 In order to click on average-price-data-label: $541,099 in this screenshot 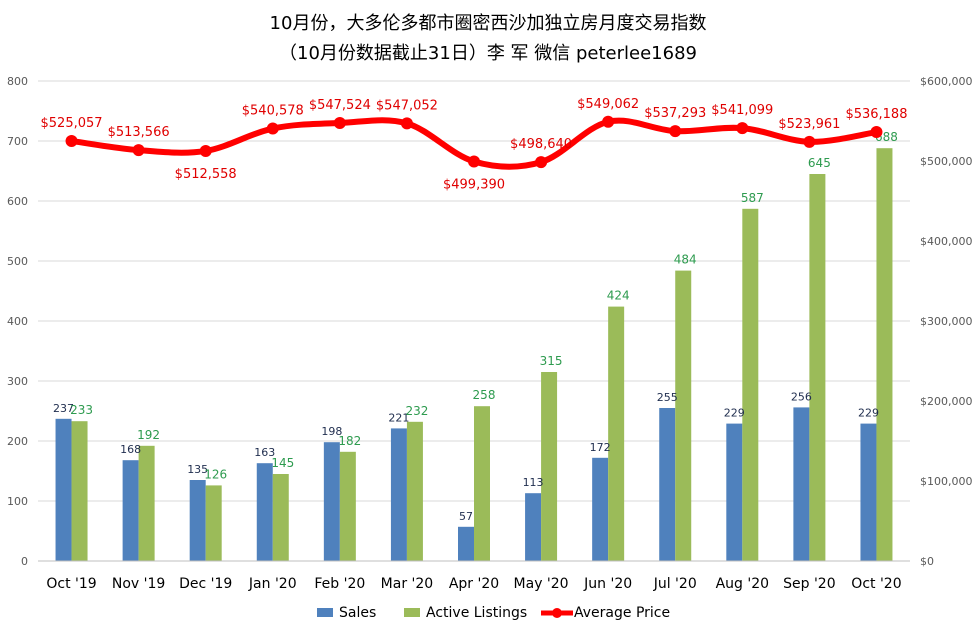, I will do `click(742, 110)`.